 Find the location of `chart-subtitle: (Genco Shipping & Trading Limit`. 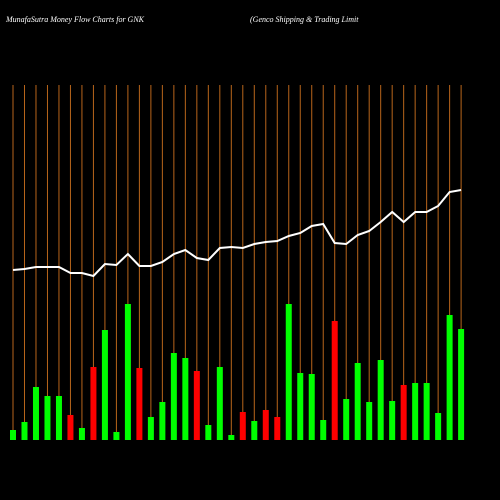

chart-subtitle: (Genco Shipping & Trading Limit is located at coordinates (304, 19).